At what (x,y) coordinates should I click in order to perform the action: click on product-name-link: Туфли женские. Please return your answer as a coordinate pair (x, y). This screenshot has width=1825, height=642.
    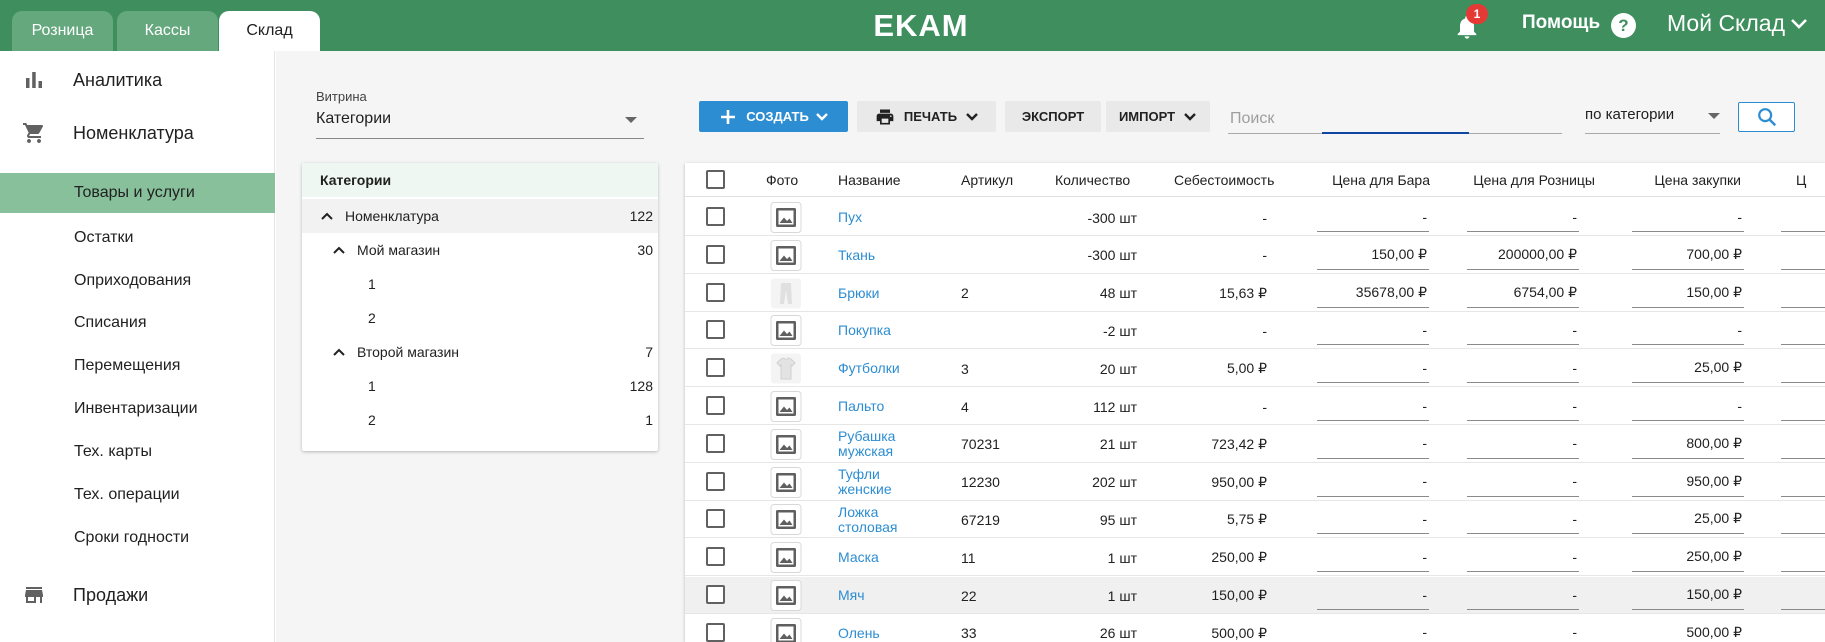
    Looking at the image, I should click on (865, 482).